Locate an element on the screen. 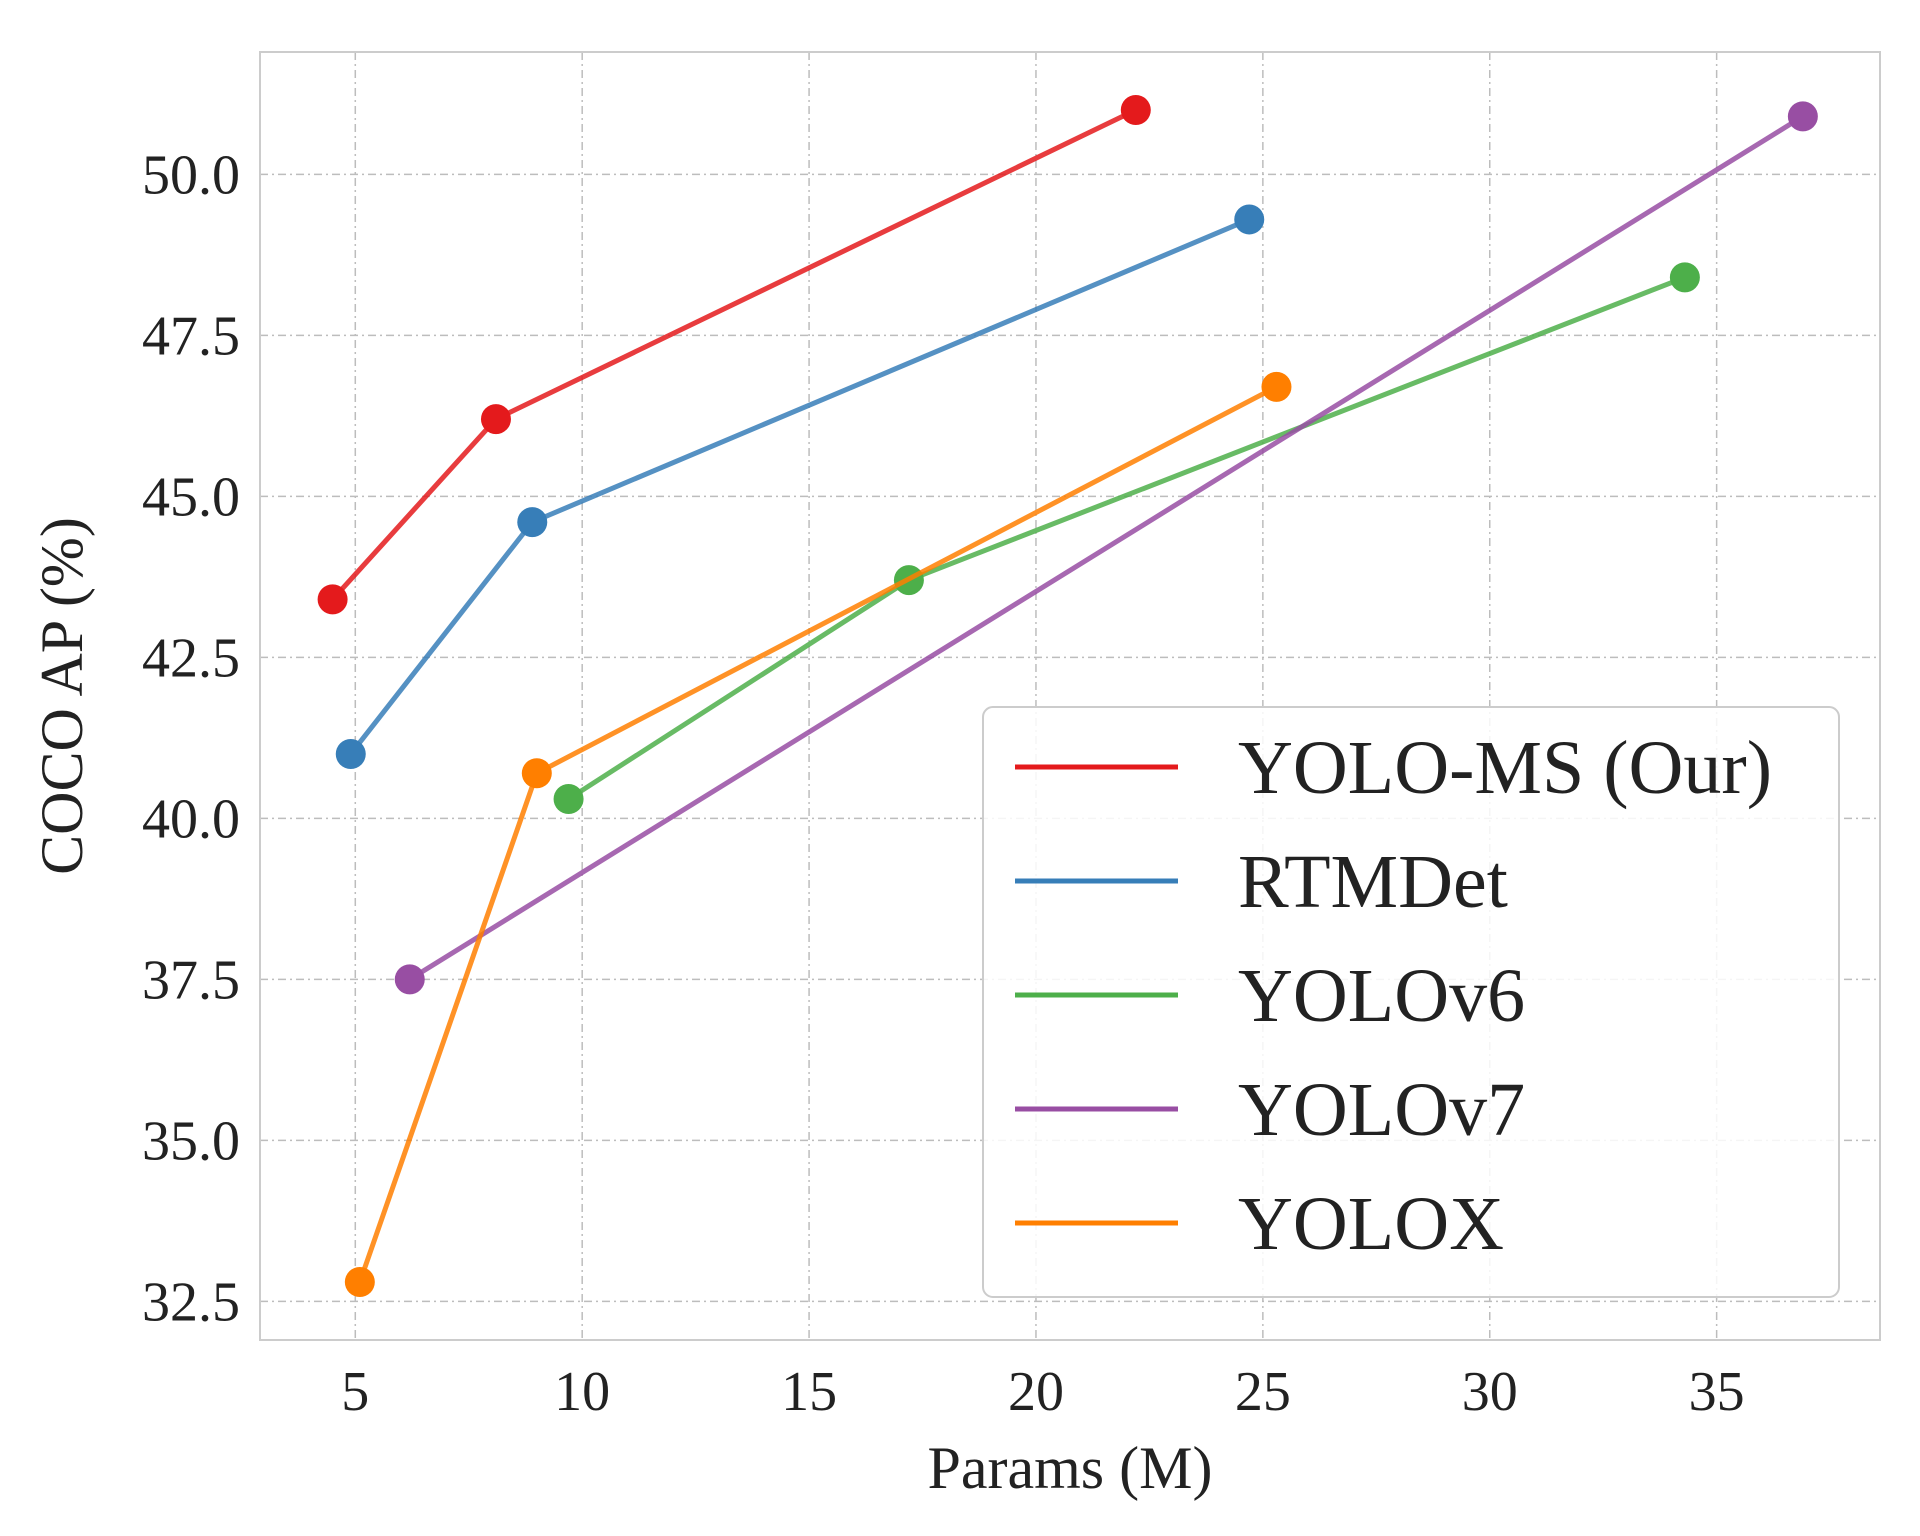 The image size is (1920, 1536). y-tick-label: 47.5 is located at coordinates (191, 336).